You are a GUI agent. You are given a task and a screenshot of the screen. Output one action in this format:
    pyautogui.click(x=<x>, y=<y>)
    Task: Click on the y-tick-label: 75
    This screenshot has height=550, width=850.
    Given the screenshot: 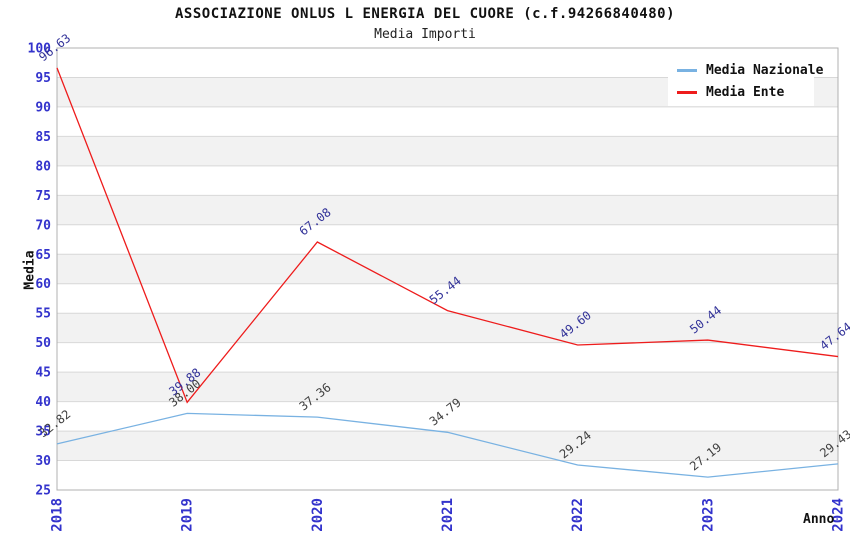 What is the action you would take?
    pyautogui.click(x=43, y=196)
    